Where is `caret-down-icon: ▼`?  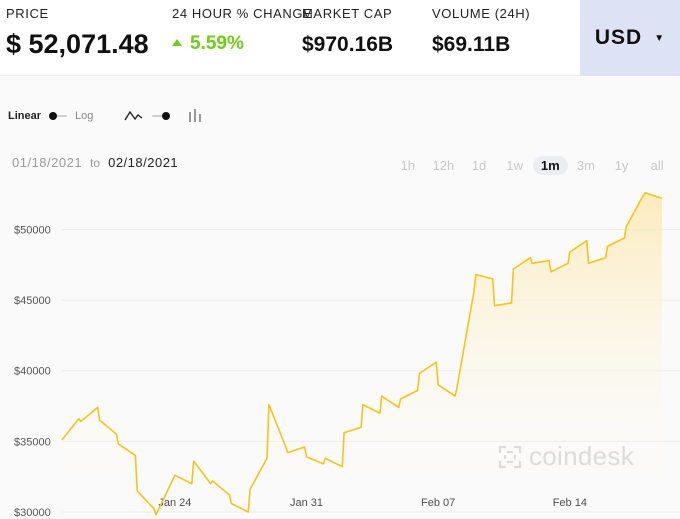 caret-down-icon: ▼ is located at coordinates (660, 38).